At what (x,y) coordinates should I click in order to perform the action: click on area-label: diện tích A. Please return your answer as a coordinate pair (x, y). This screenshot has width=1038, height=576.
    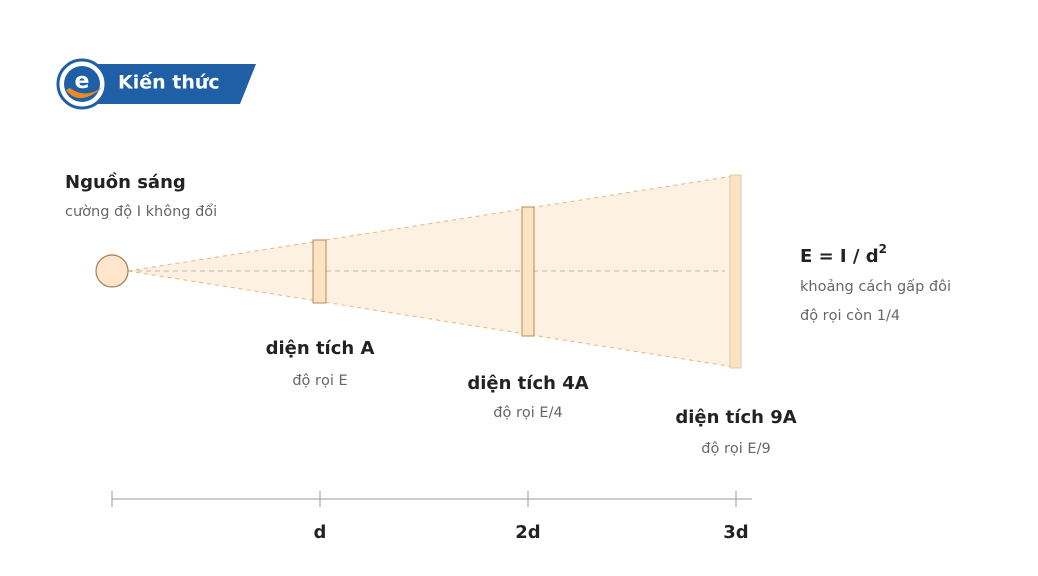
    Looking at the image, I should click on (320, 348).